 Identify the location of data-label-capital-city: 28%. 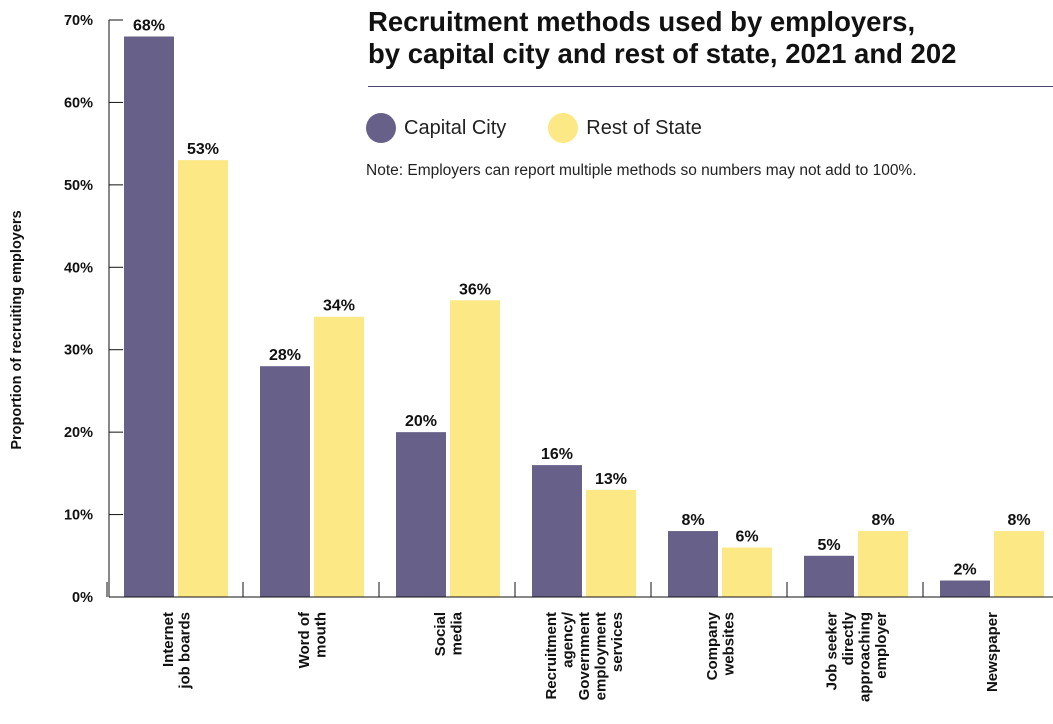
(285, 355).